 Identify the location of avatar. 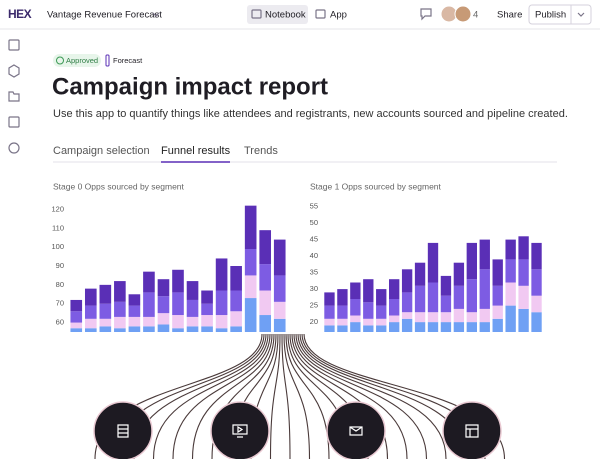
(463, 14).